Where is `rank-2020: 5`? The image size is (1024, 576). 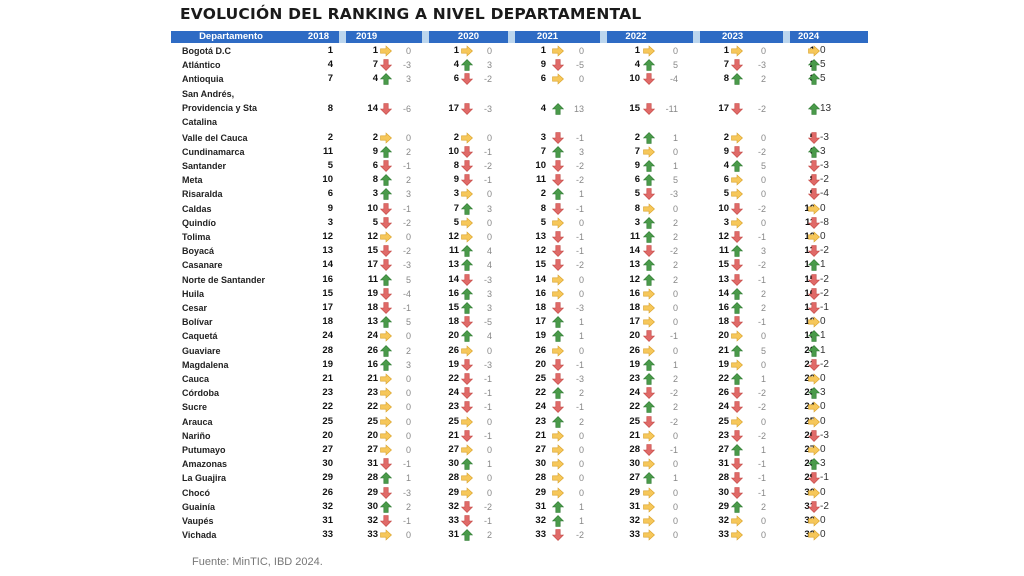 rank-2020: 5 is located at coordinates (456, 222).